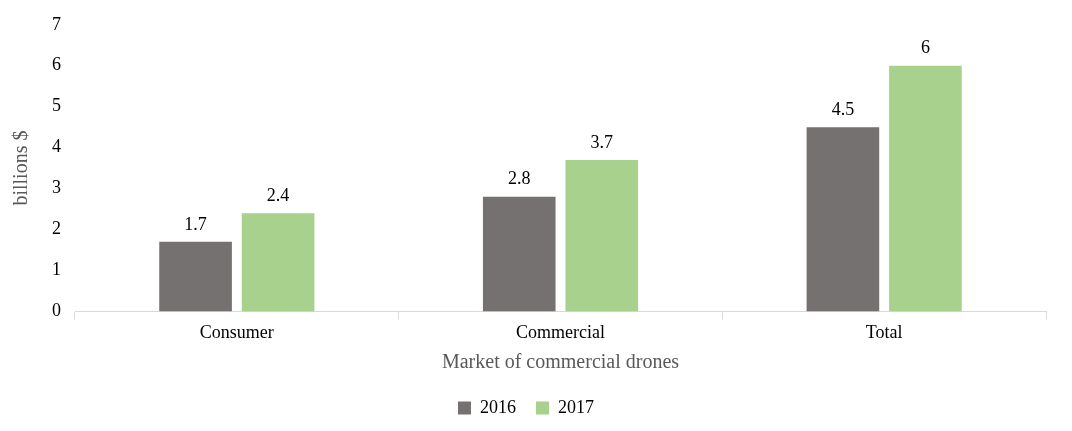 Image resolution: width=1072 pixels, height=431 pixels. Describe the element at coordinates (56, 187) in the screenshot. I see `y-tick-label: 3` at that location.